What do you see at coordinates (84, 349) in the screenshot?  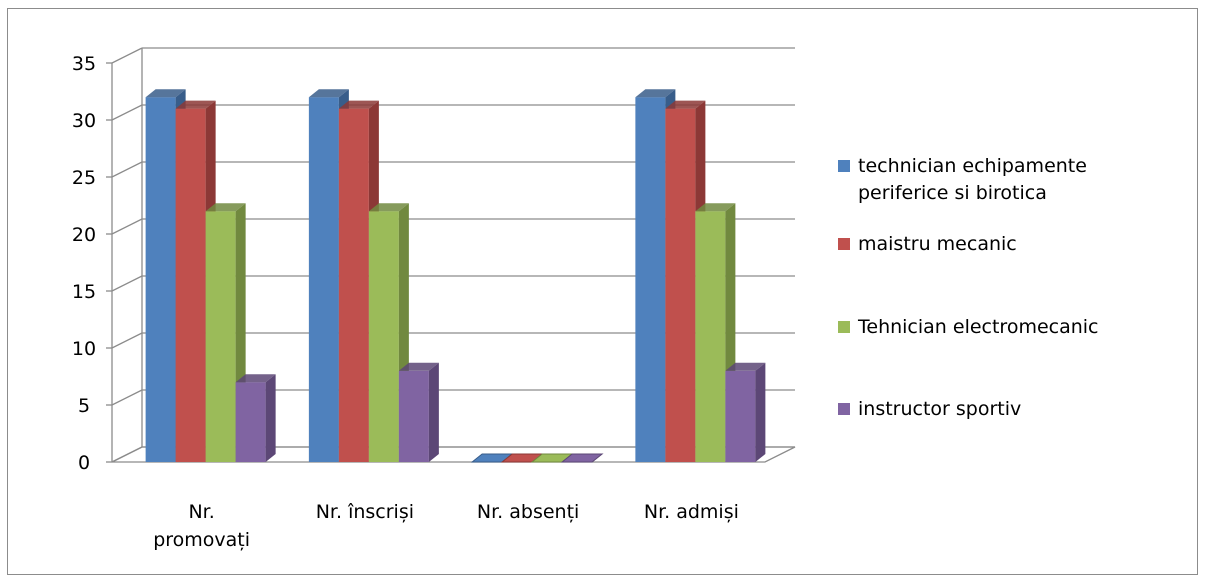 I see `y-tick-label: 10` at bounding box center [84, 349].